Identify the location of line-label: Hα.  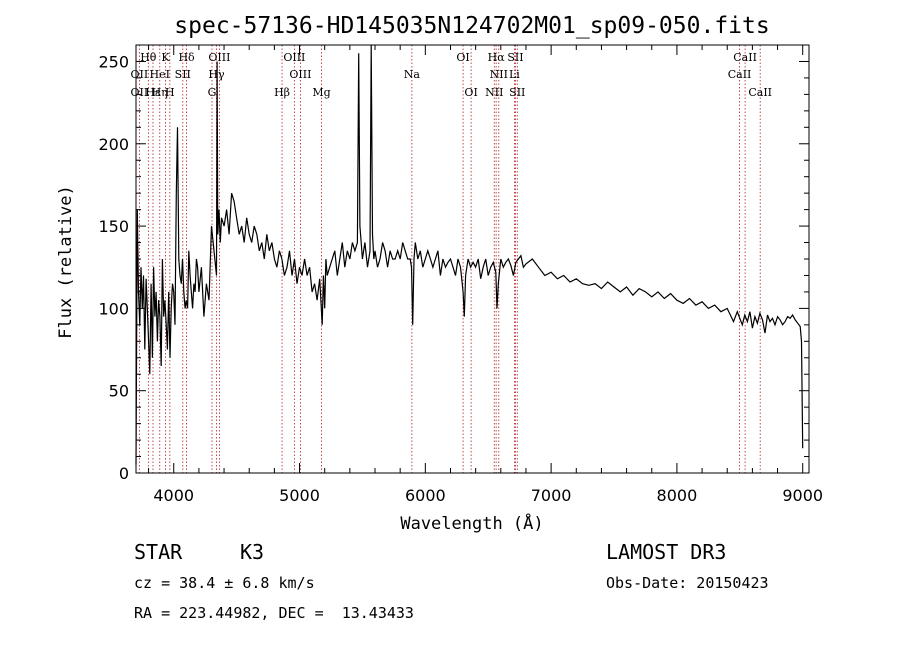
(497, 57).